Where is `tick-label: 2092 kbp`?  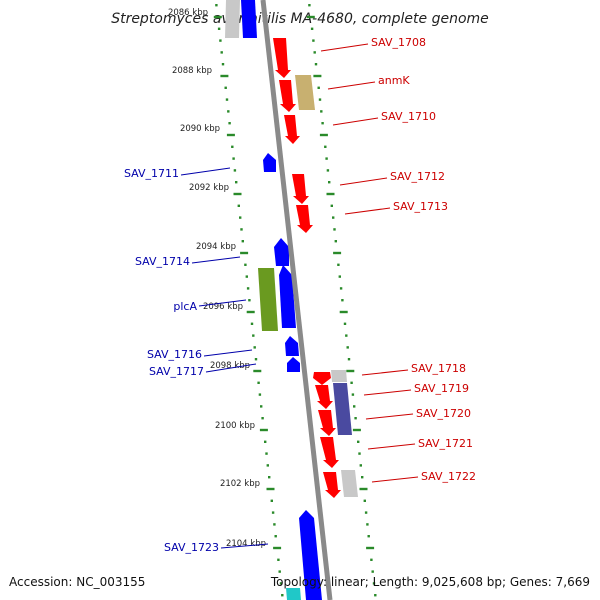
tick-label: 2092 kbp is located at coordinates (209, 188).